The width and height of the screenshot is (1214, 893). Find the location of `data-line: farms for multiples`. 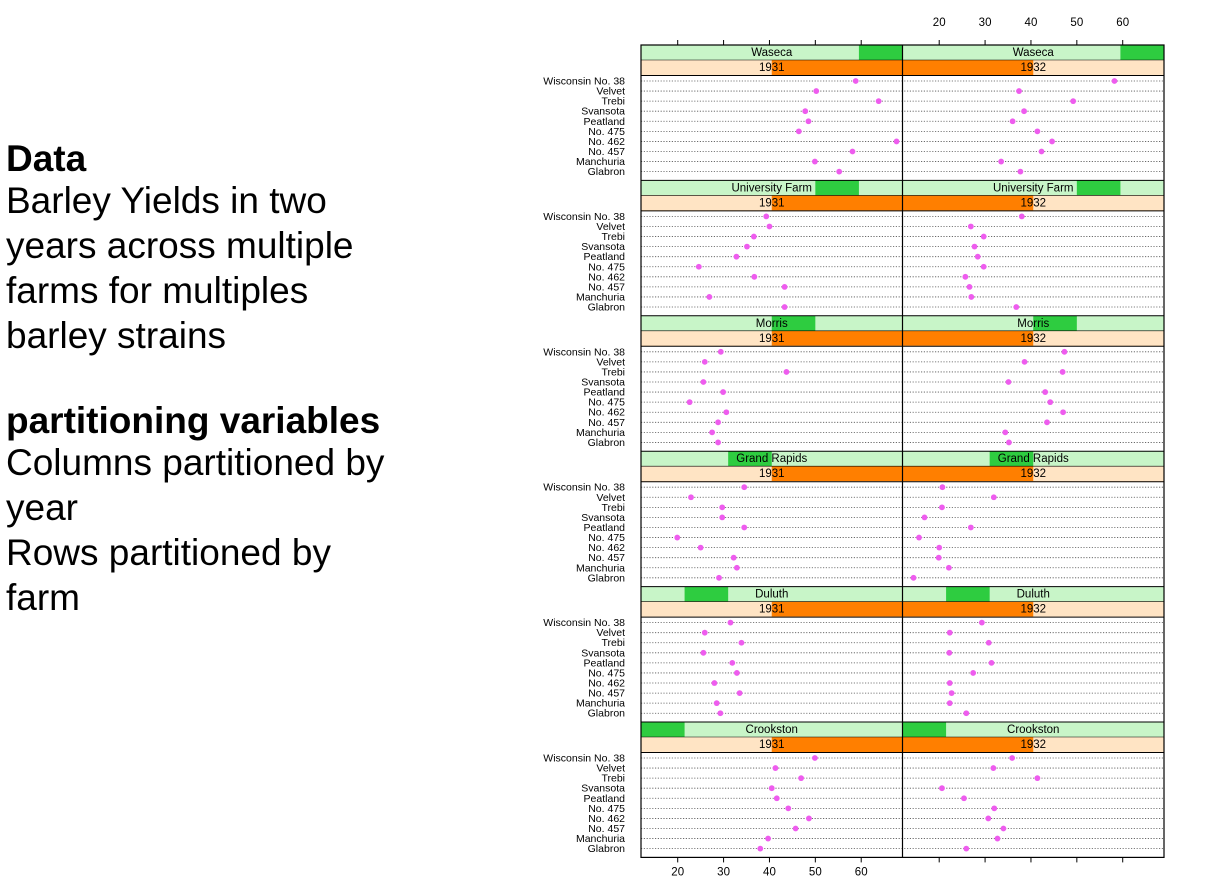

data-line: farms for multiples is located at coordinates (157, 290).